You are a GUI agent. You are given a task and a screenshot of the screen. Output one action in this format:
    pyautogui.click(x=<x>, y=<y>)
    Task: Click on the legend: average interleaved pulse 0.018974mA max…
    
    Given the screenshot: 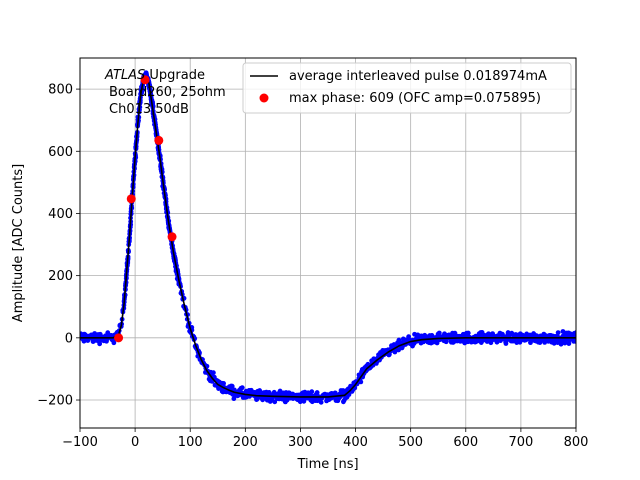 What is the action you would take?
    pyautogui.click(x=407, y=88)
    